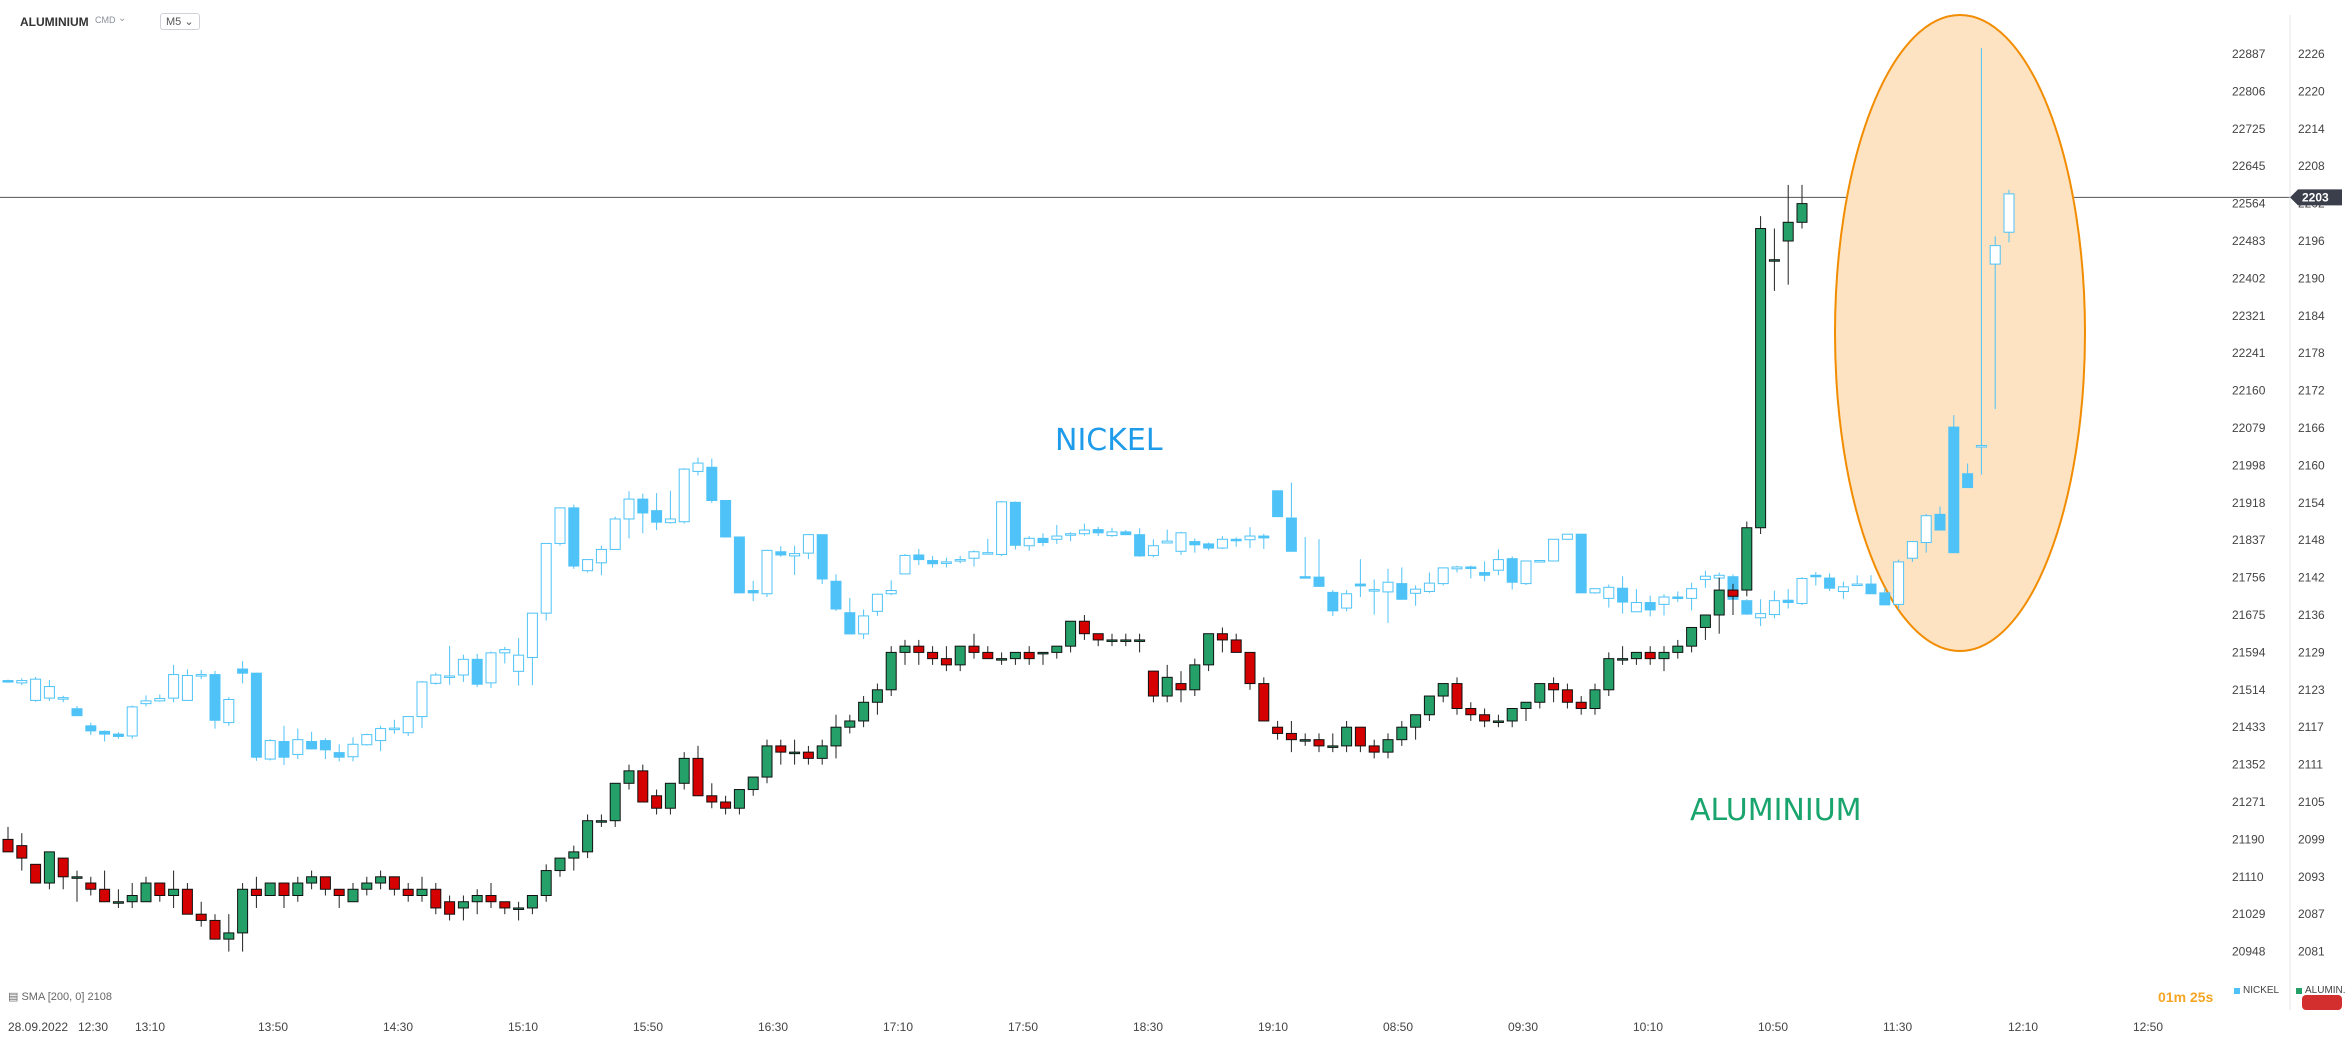 The image size is (2346, 1039). Describe the element at coordinates (2315, 197) in the screenshot. I see `price-tag-label: 2203` at that location.